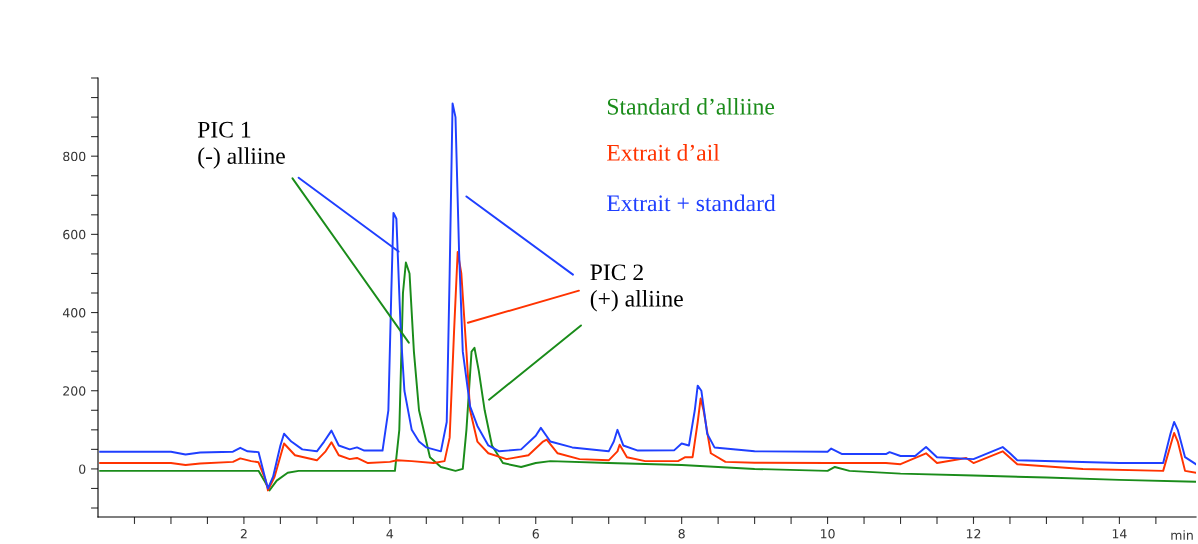  Describe the element at coordinates (1182, 535) in the screenshot. I see `x-axis-title: min` at that location.